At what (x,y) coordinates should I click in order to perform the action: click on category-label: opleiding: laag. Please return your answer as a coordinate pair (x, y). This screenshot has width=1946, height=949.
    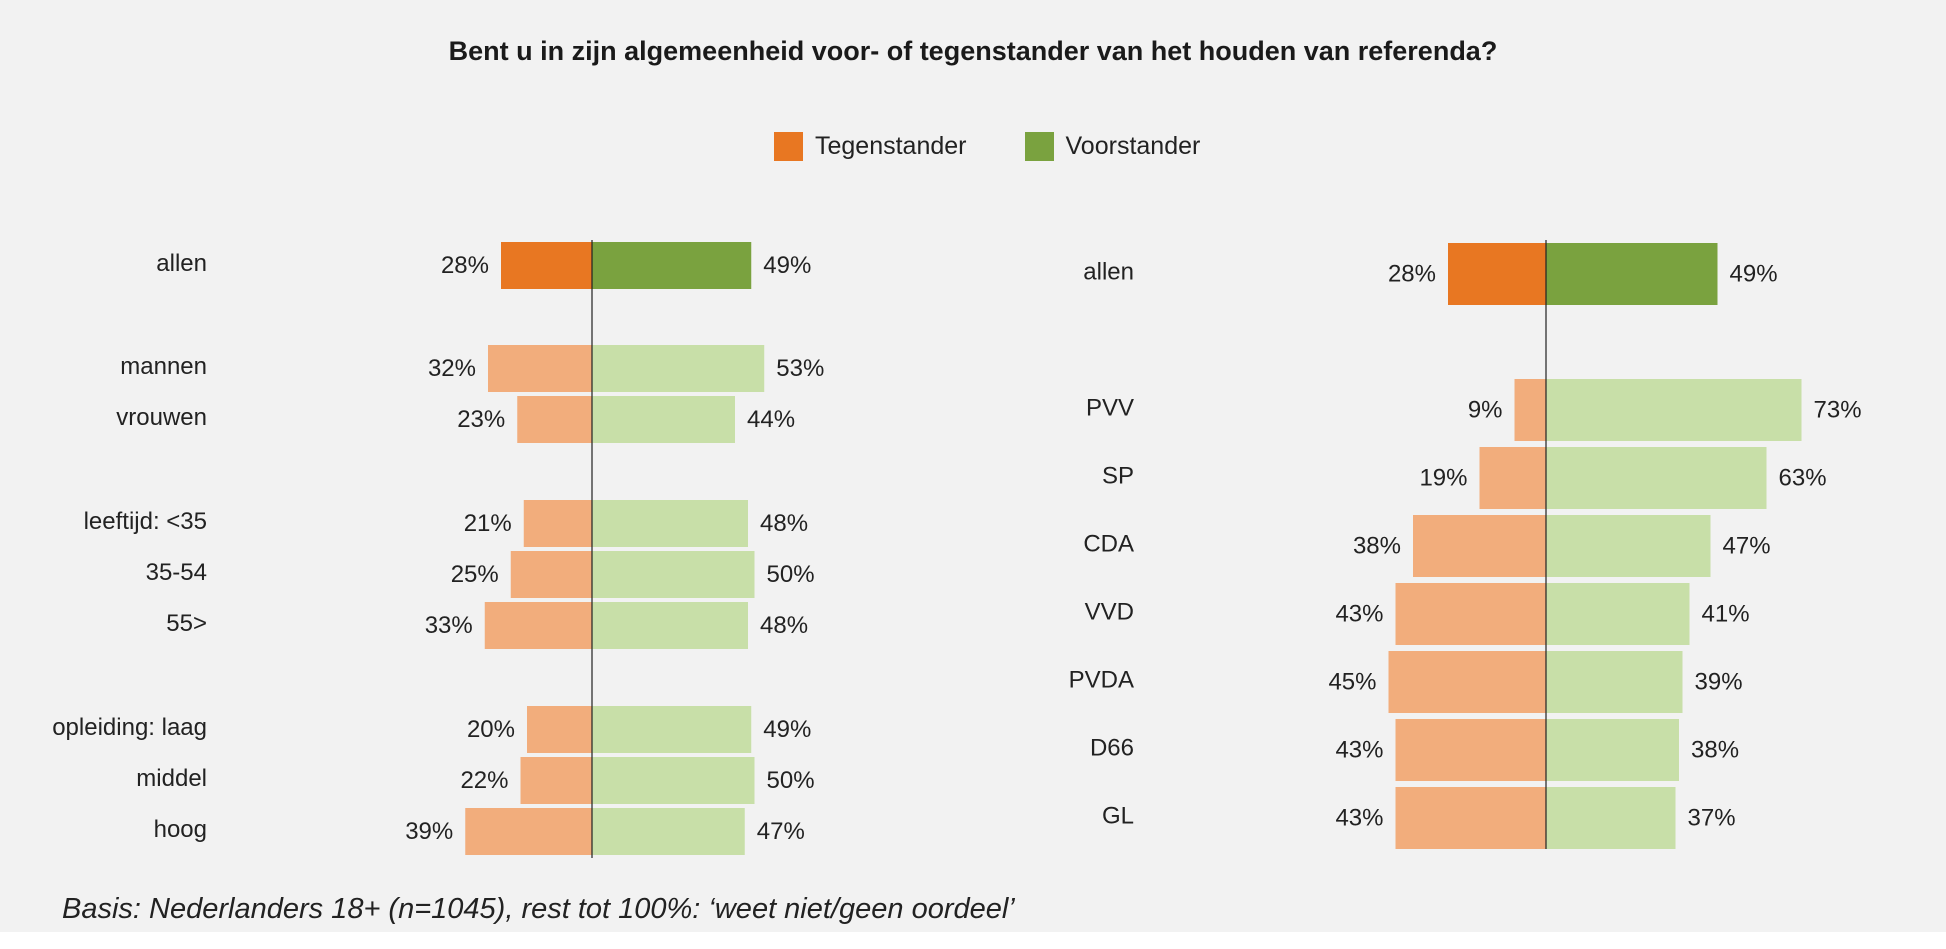
    Looking at the image, I should click on (129, 727).